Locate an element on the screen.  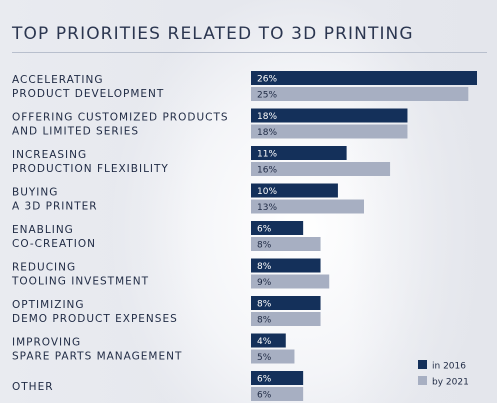
bar-value-label: 4% is located at coordinates (264, 342).